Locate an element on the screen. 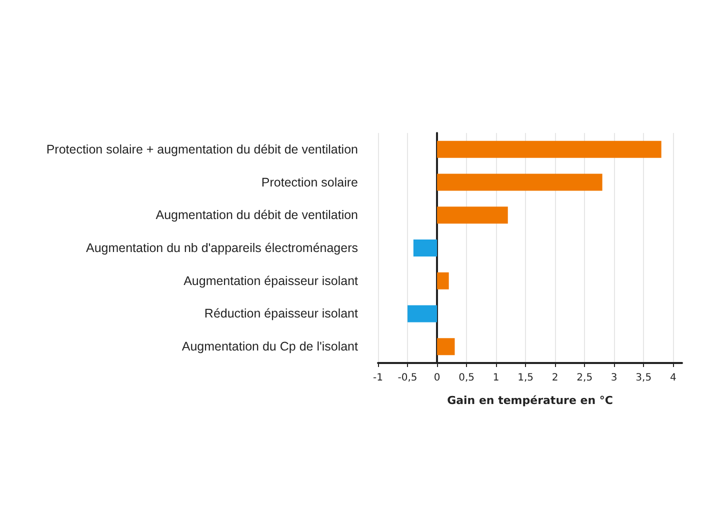  y-tick-label: Réduction épaisseur isolant is located at coordinates (281, 313).